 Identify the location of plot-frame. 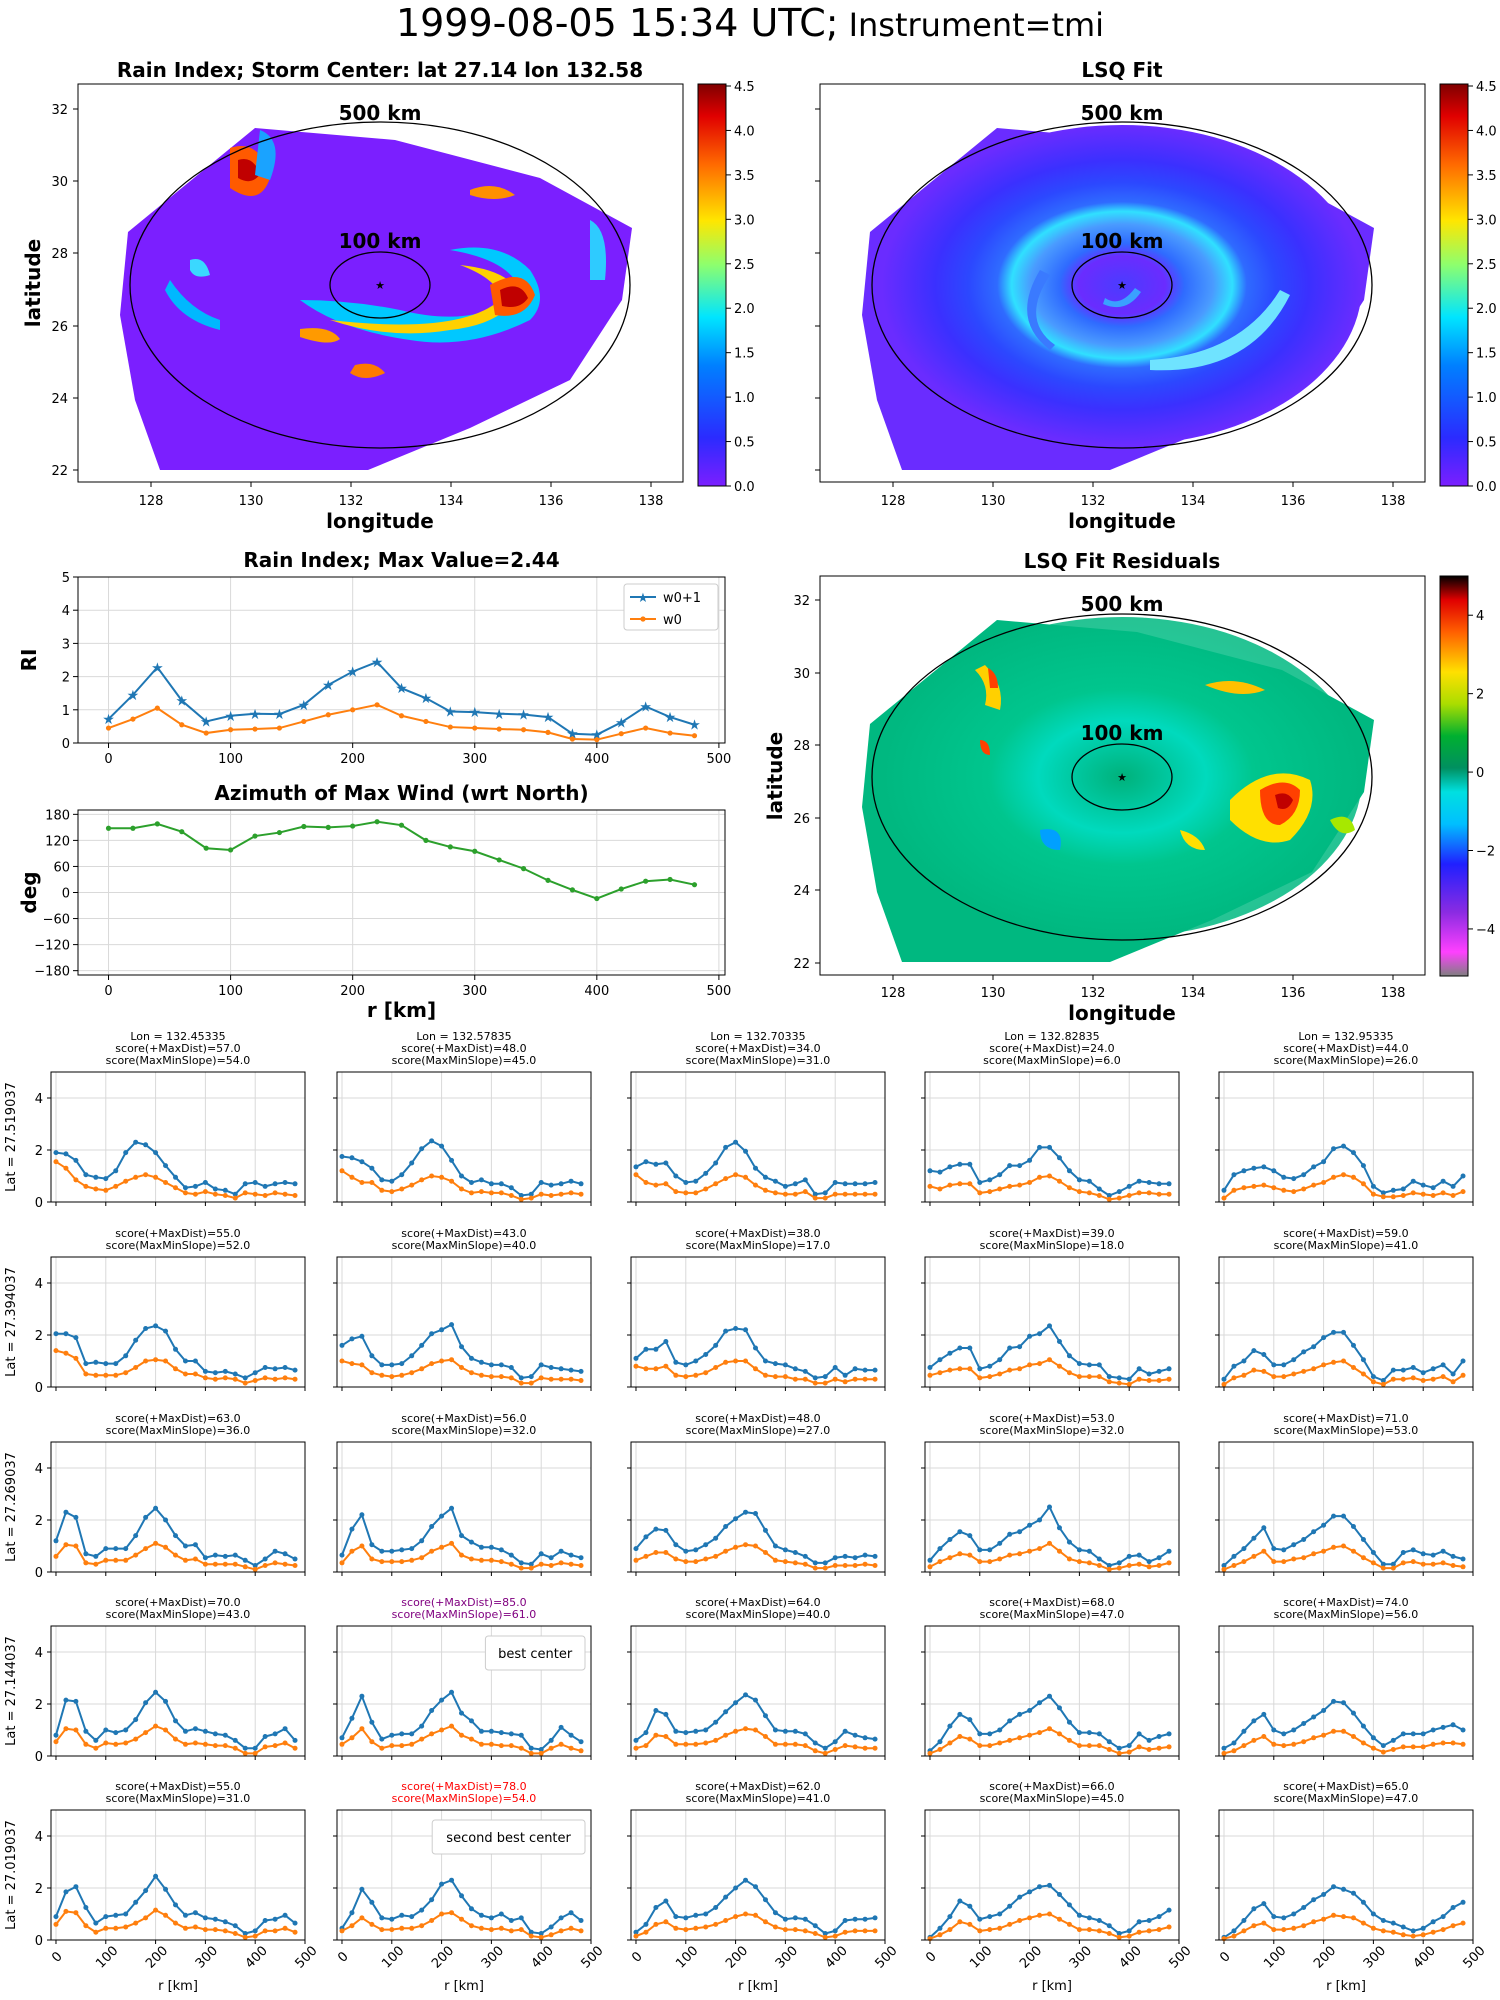
(1346, 1137).